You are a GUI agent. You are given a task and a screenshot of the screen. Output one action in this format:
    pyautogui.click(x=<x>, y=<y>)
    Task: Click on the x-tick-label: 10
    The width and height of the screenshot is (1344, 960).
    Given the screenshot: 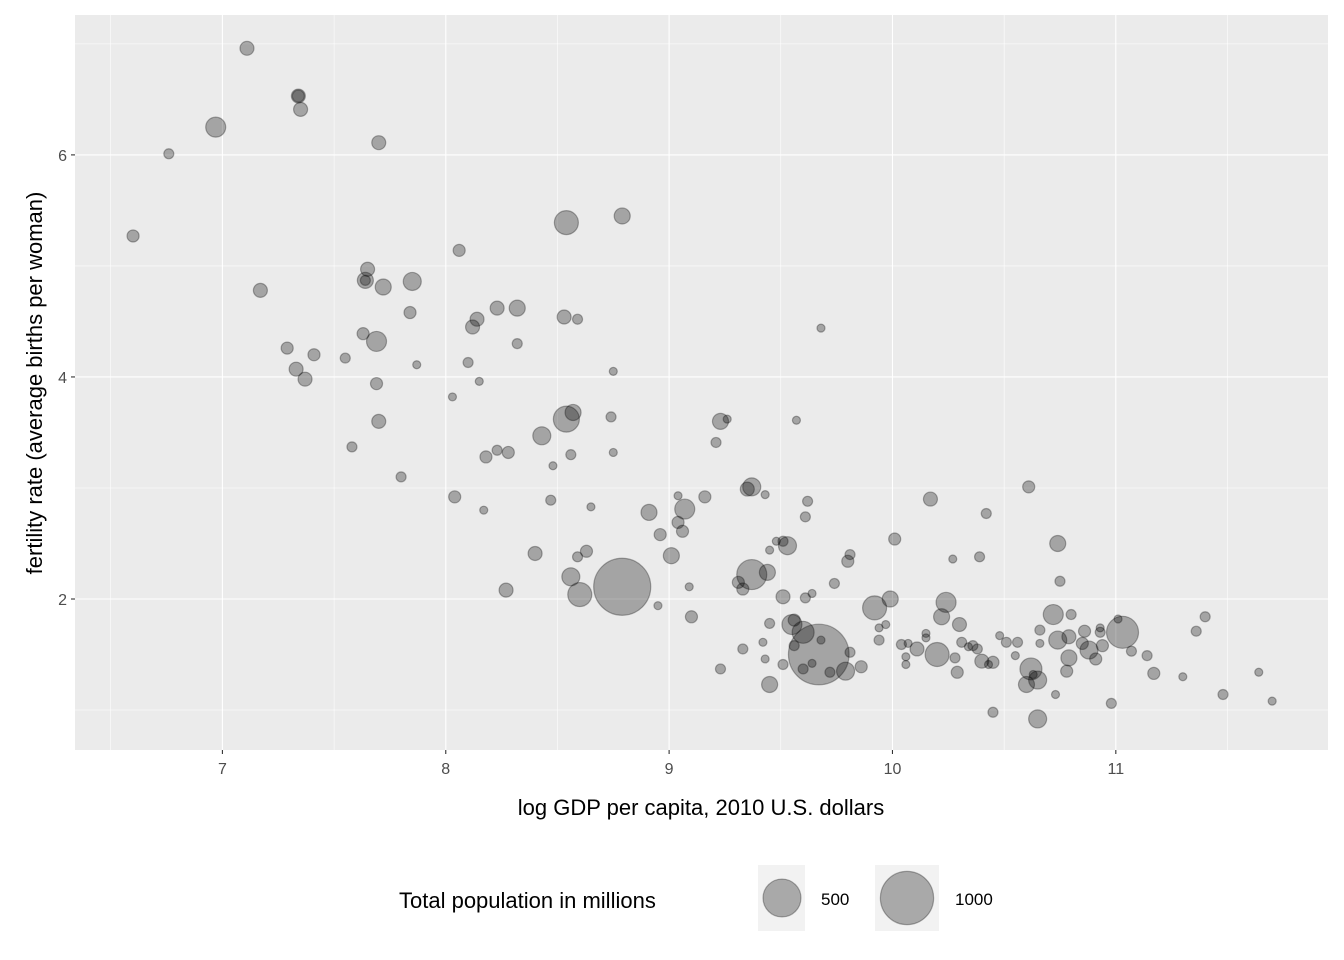 What is the action you would take?
    pyautogui.click(x=893, y=769)
    